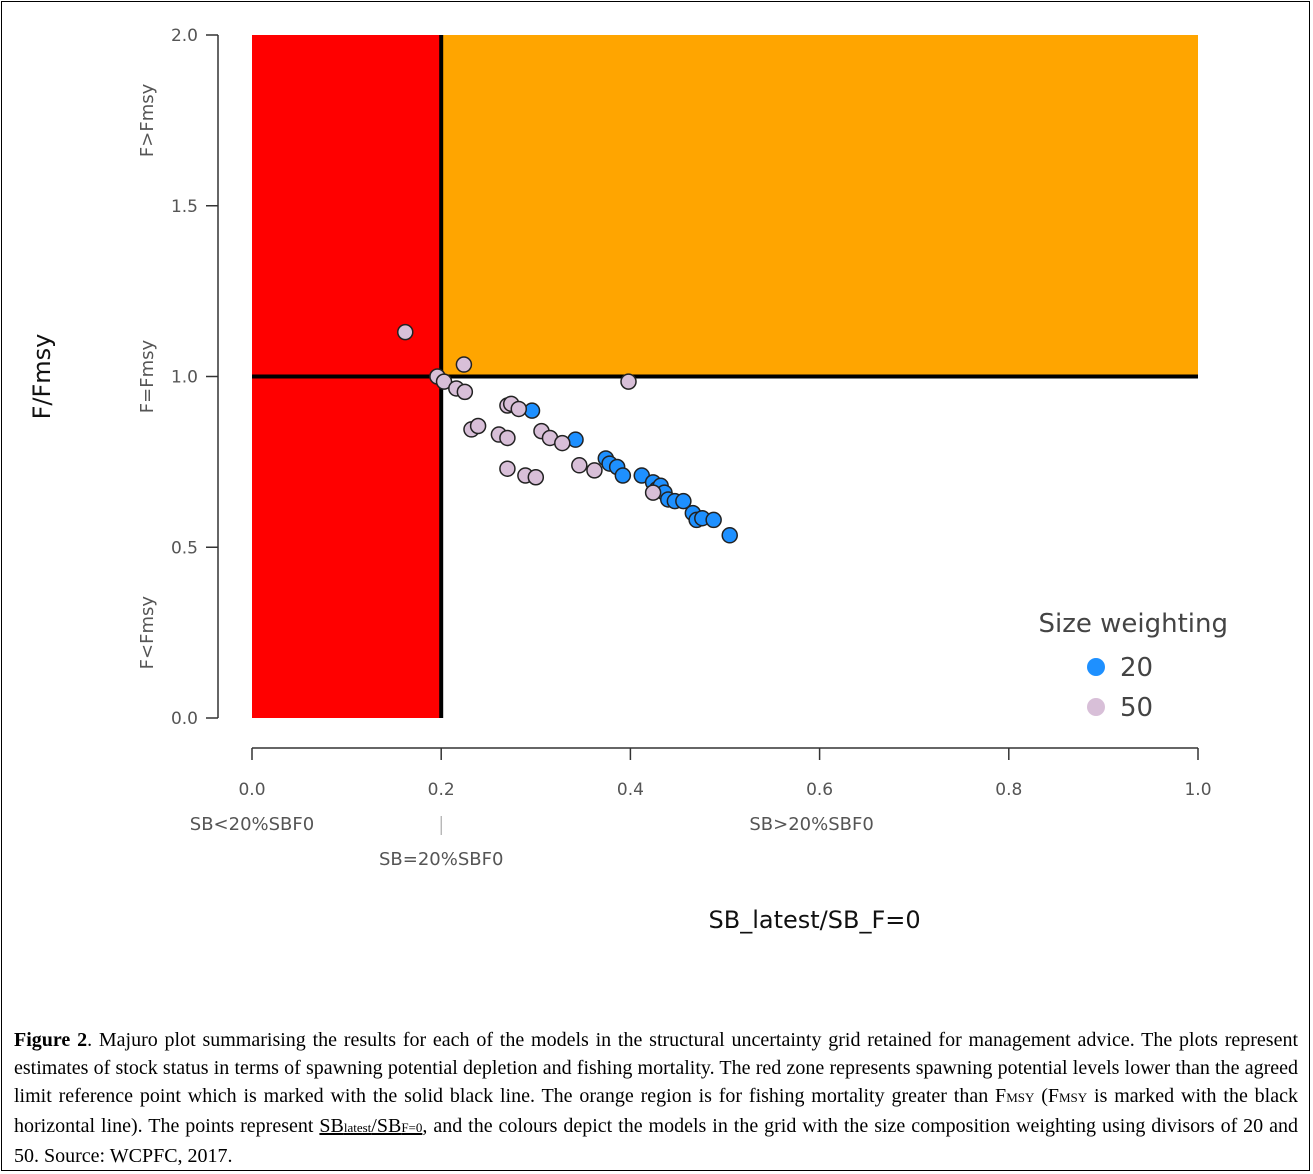 The width and height of the screenshot is (1313, 1174). What do you see at coordinates (51, 1040) in the screenshot?
I see `caption-label: Figure 2` at bounding box center [51, 1040].